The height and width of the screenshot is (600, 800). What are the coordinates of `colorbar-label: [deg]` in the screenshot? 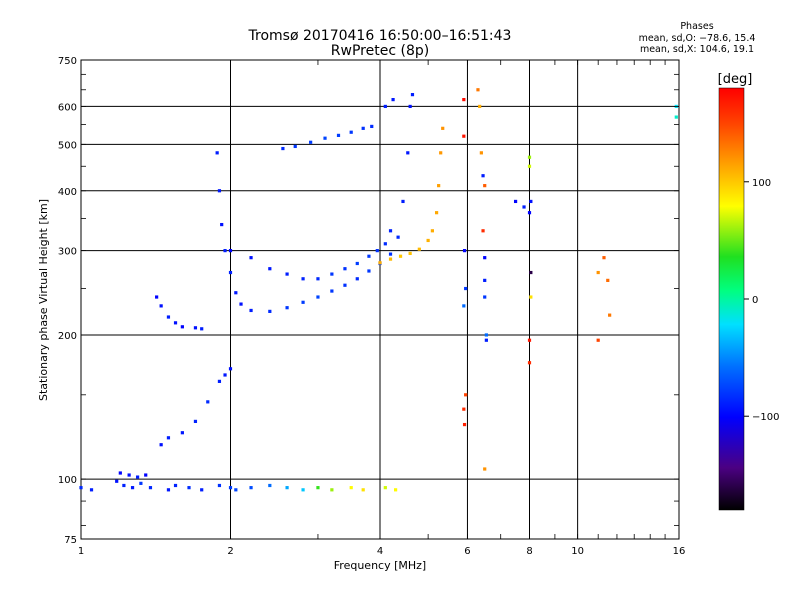 It's located at (735, 79).